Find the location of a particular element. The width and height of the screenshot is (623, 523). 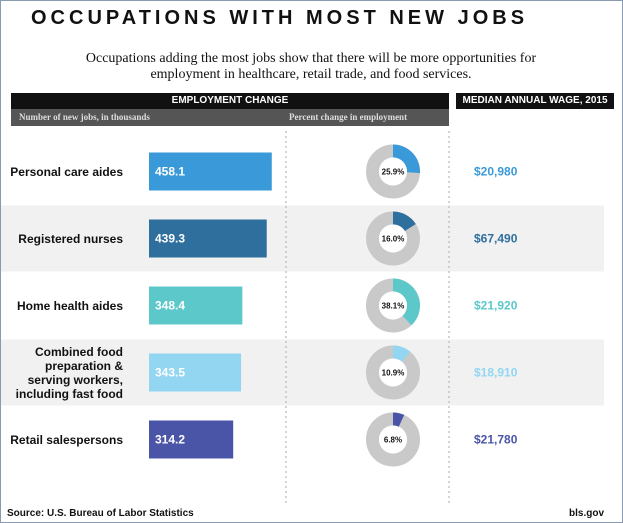

header: EMPLOYMENT CHANGE is located at coordinates (230, 100).